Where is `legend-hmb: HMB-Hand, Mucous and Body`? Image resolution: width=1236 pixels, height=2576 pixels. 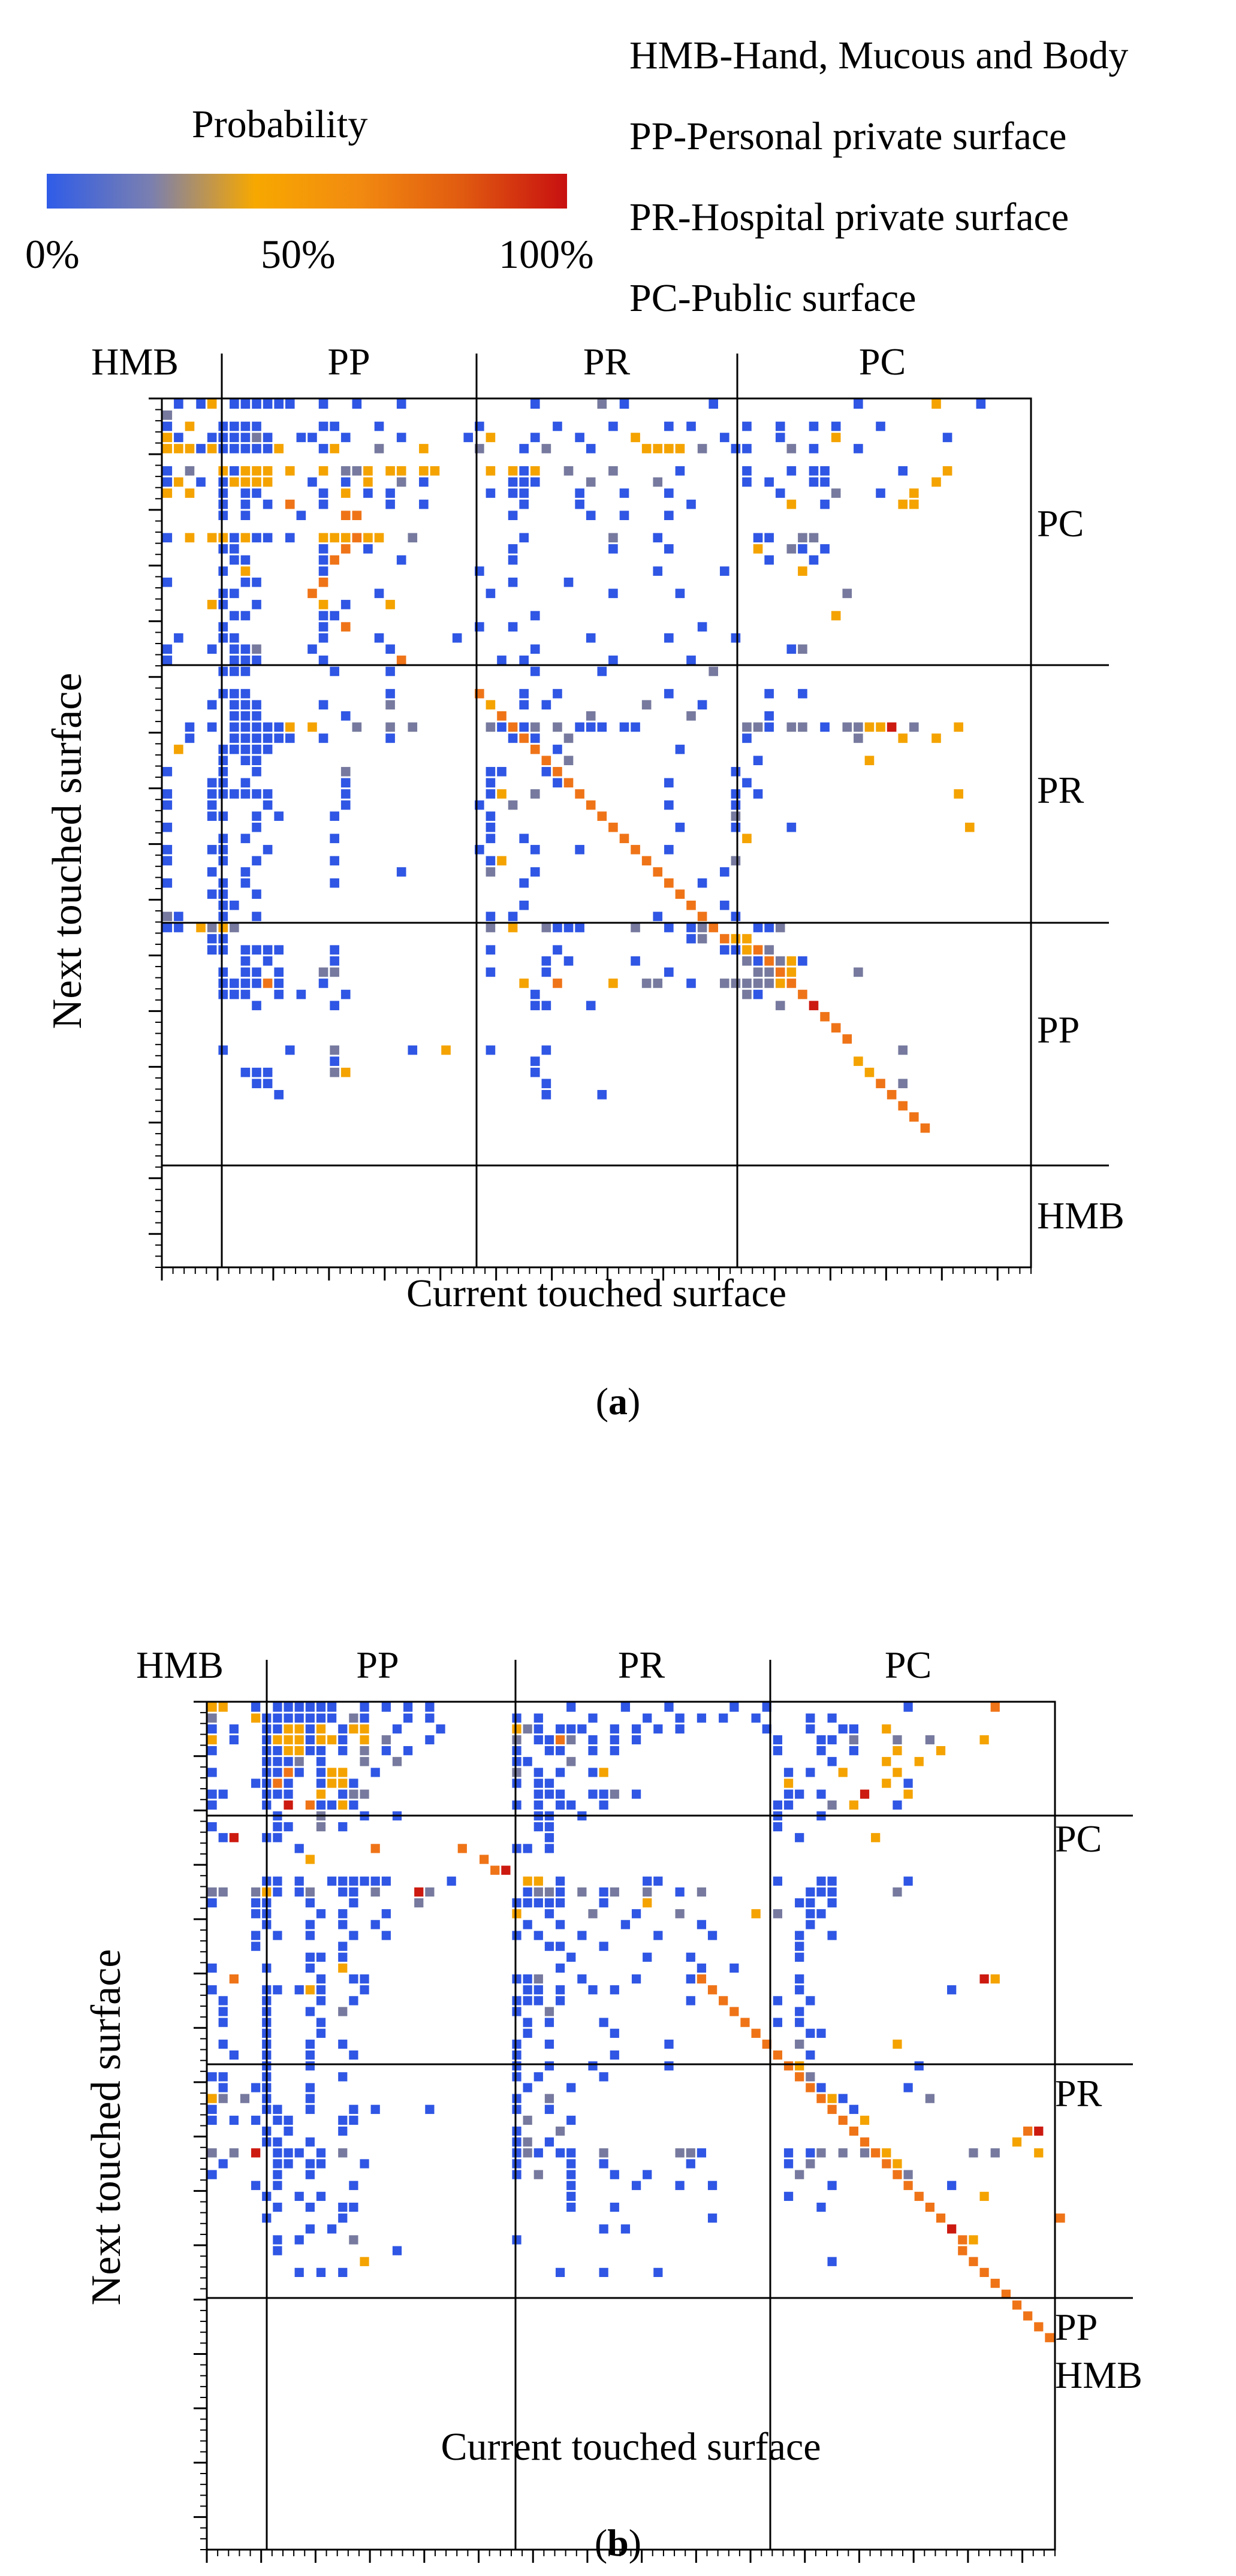
legend-hmb: HMB-Hand, Mucous and Body is located at coordinates (879, 55).